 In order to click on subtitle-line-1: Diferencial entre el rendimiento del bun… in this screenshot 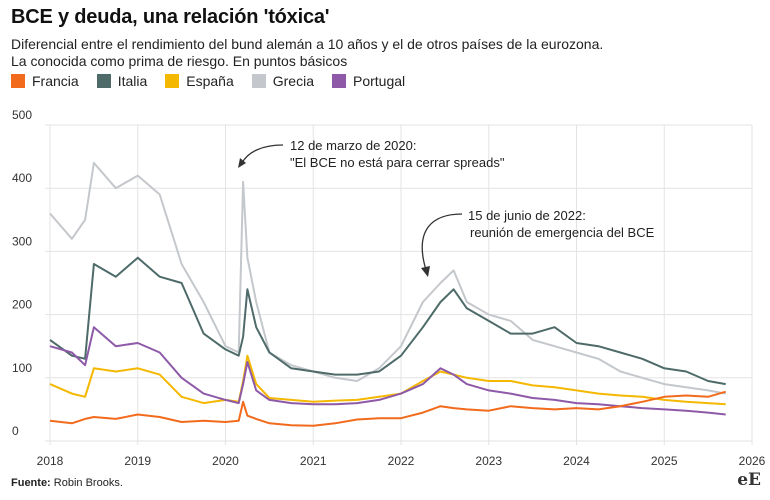, I will do `click(307, 44)`.